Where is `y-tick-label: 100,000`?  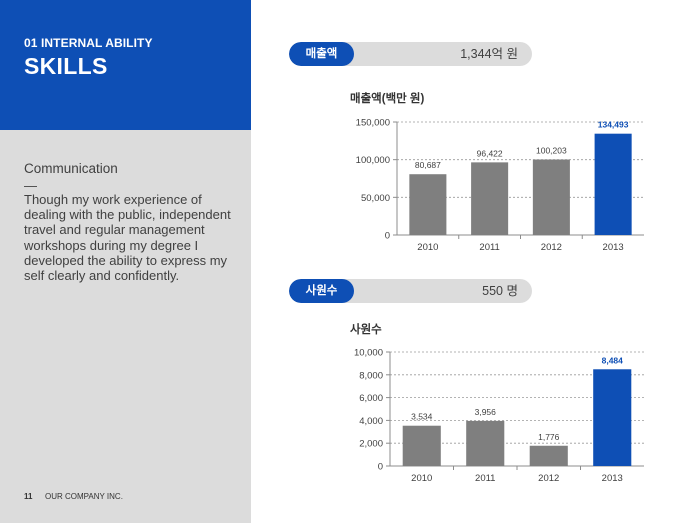
y-tick-label: 100,000 is located at coordinates (373, 160).